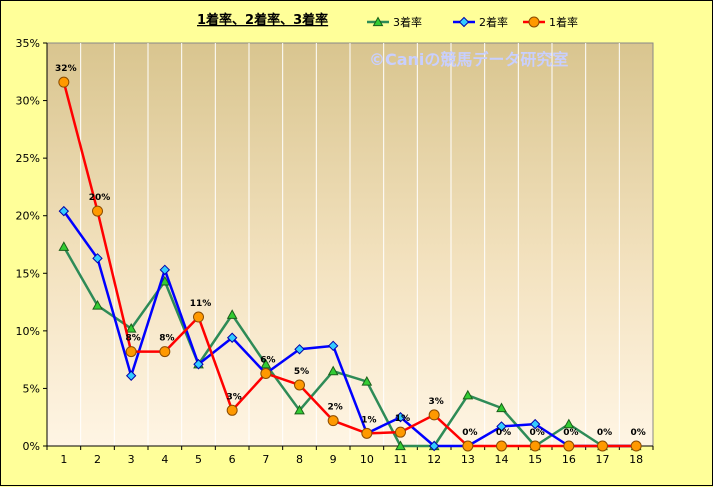 This screenshot has height=487, width=713. Describe the element at coordinates (28, 273) in the screenshot. I see `y-tick-label: 15%` at that location.